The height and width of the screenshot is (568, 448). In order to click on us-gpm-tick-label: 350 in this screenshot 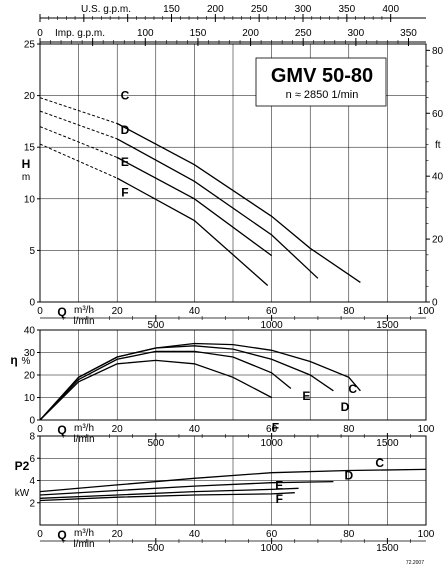, I will do `click(346, 9)`.